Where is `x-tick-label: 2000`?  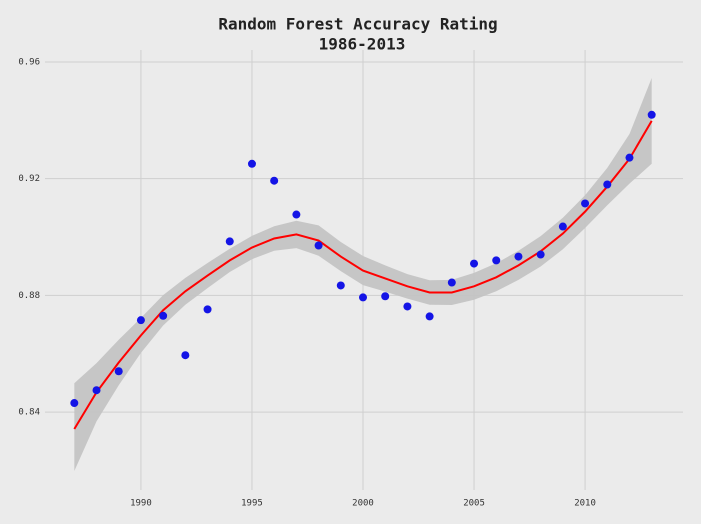 x-tick-label: 2000 is located at coordinates (363, 504).